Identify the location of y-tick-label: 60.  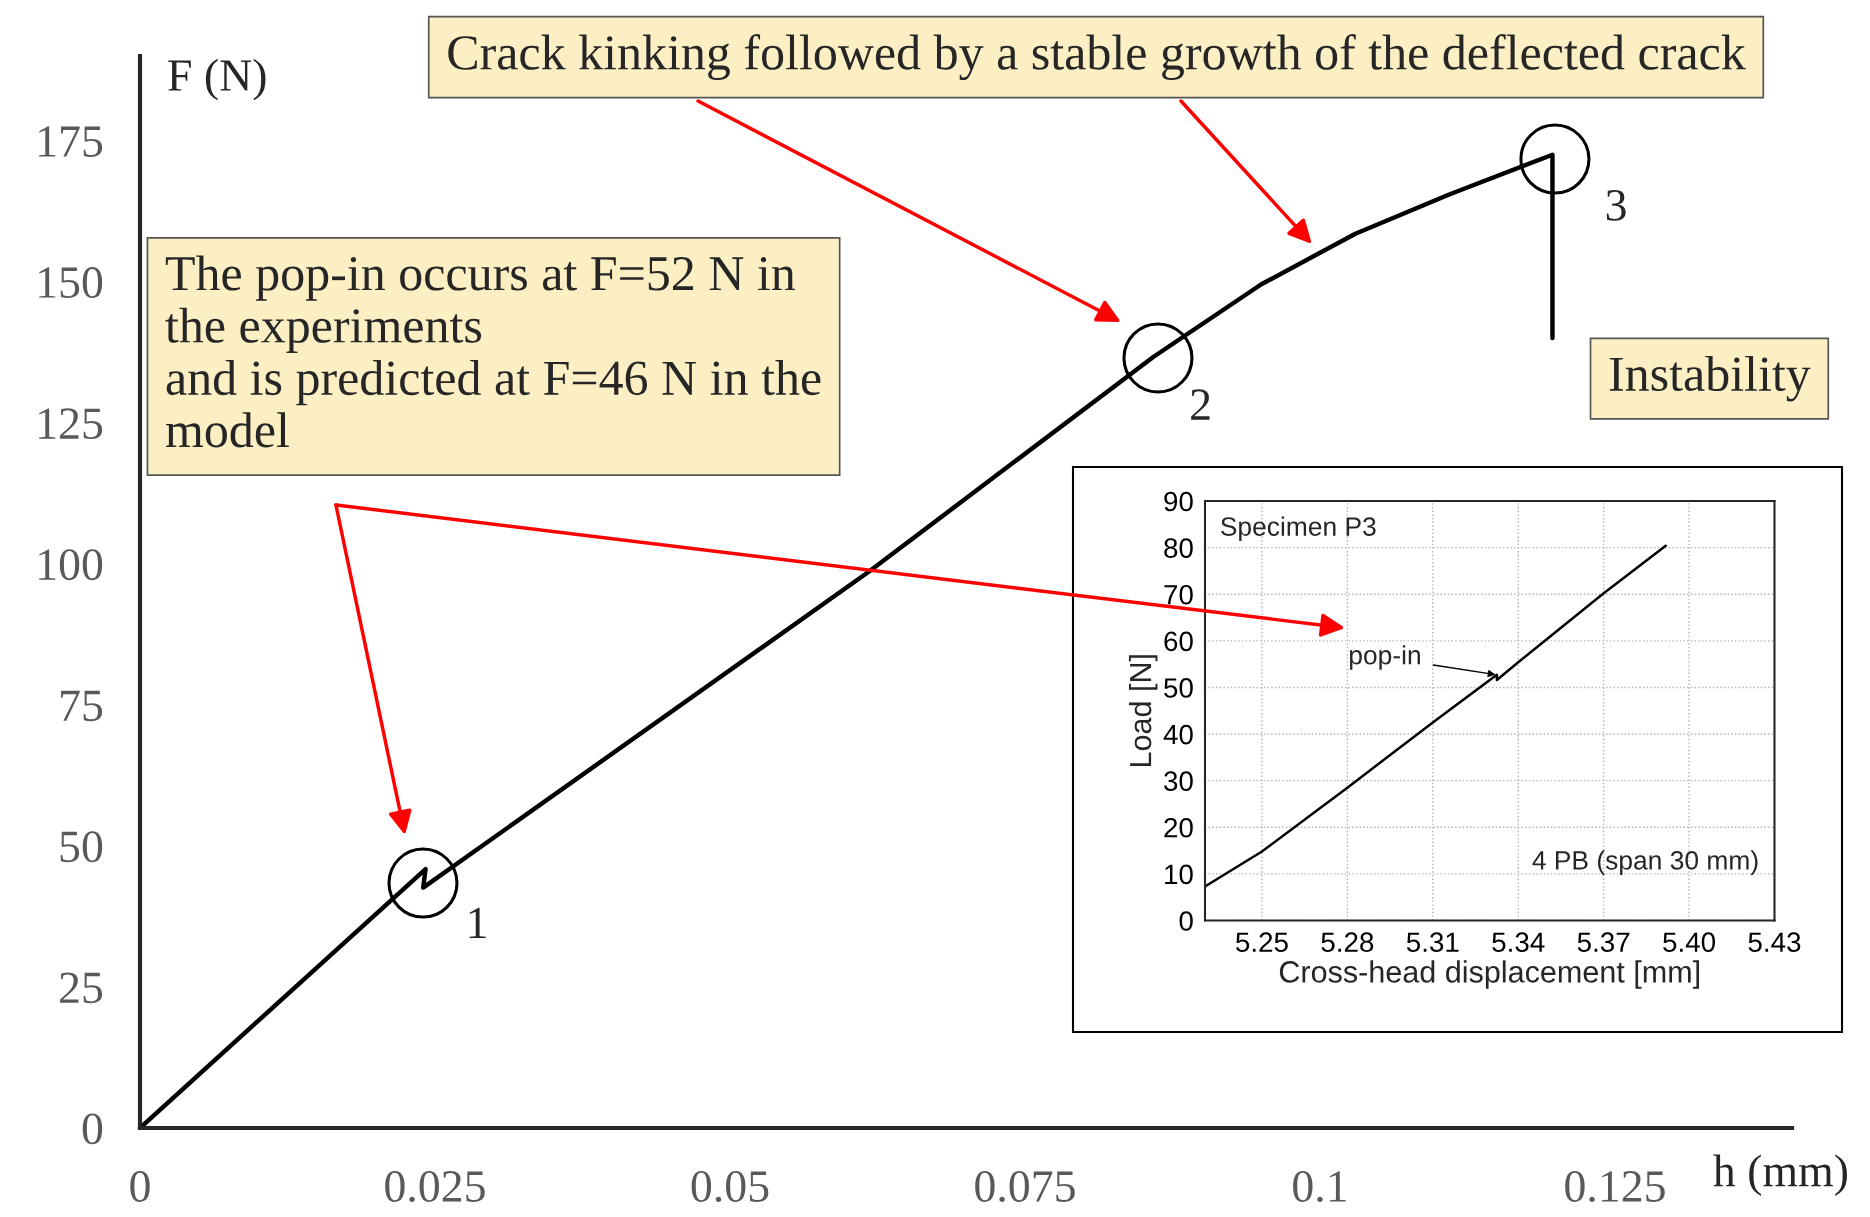
(1178, 641).